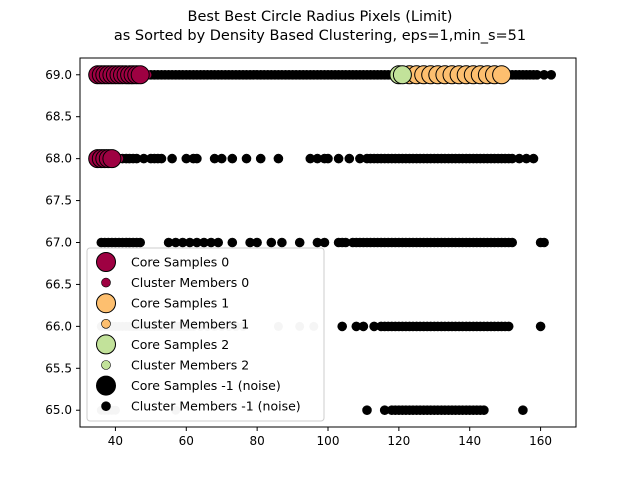  I want to click on x-tick-label: 40, so click(115, 441).